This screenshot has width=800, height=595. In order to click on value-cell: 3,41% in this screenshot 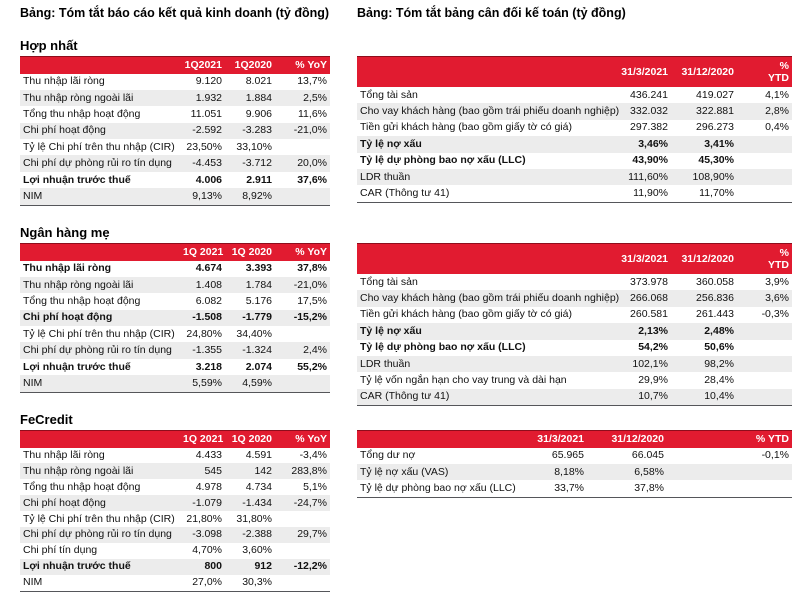, I will do `click(719, 143)`.